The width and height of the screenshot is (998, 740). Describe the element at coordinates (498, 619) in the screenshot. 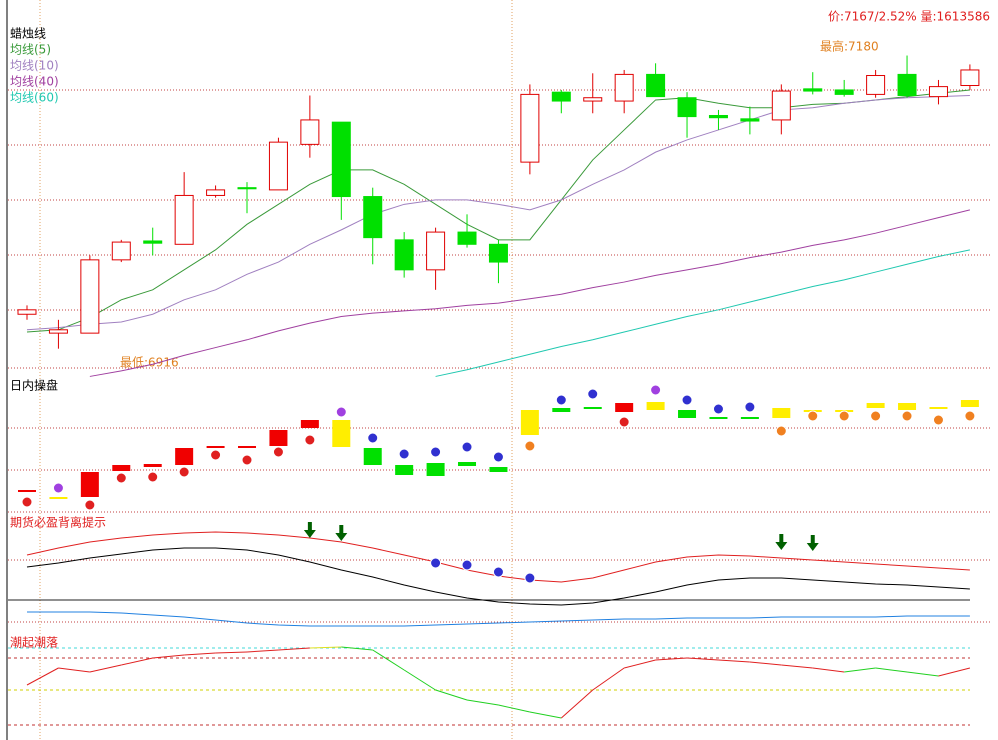

I see `indicator-line` at that location.